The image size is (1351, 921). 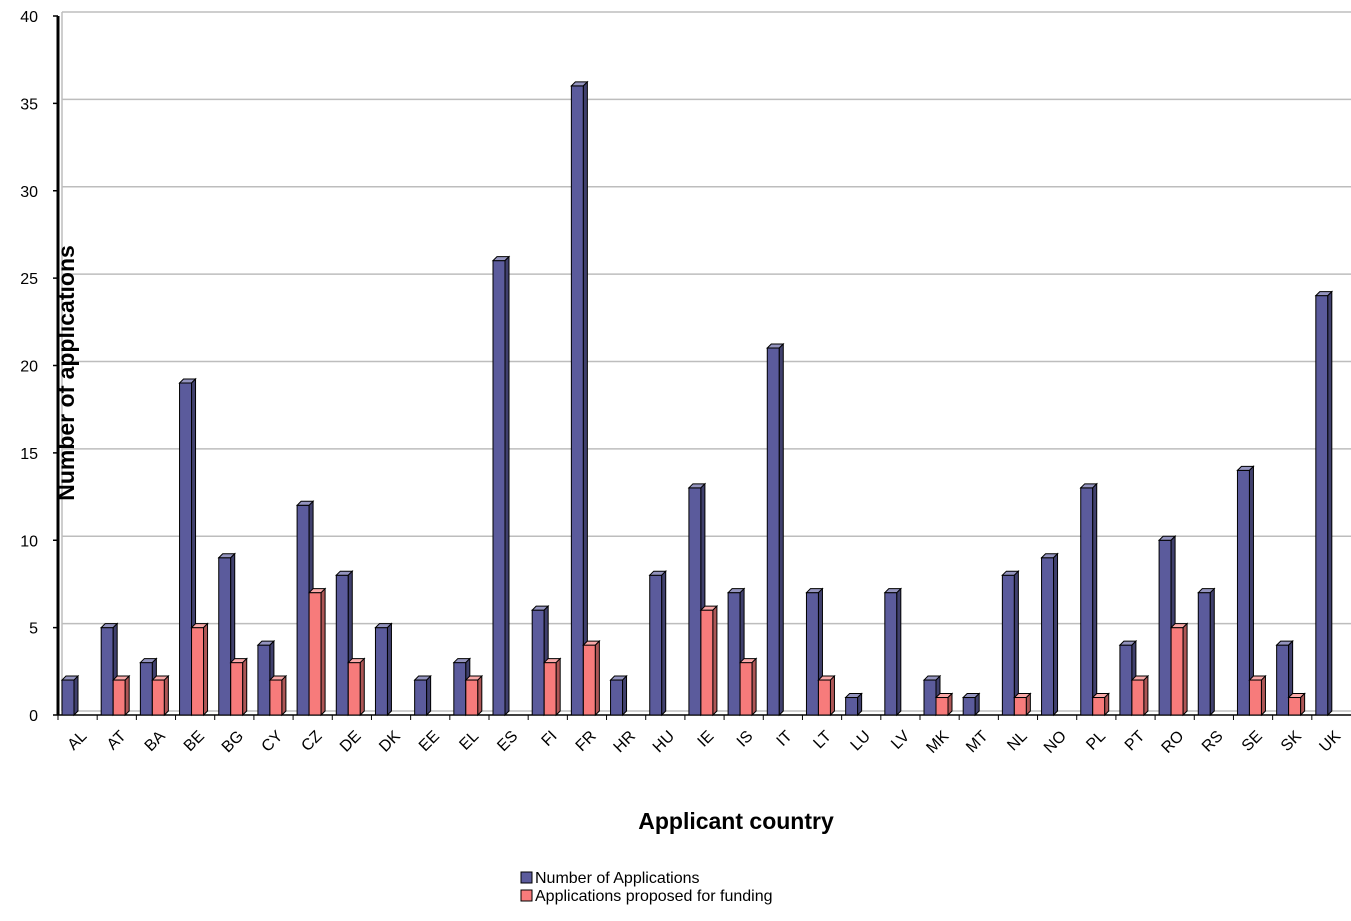 What do you see at coordinates (1206, 652) in the screenshot?
I see `bar-RS-applications` at bounding box center [1206, 652].